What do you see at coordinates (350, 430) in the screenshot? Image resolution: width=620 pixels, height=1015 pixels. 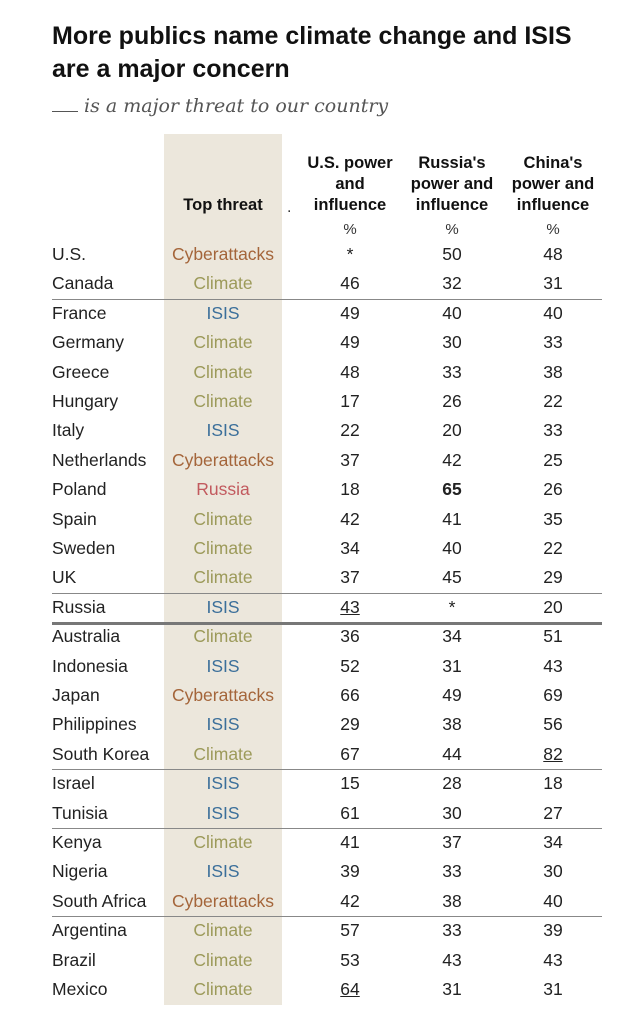 I see `us-power-value: 22` at bounding box center [350, 430].